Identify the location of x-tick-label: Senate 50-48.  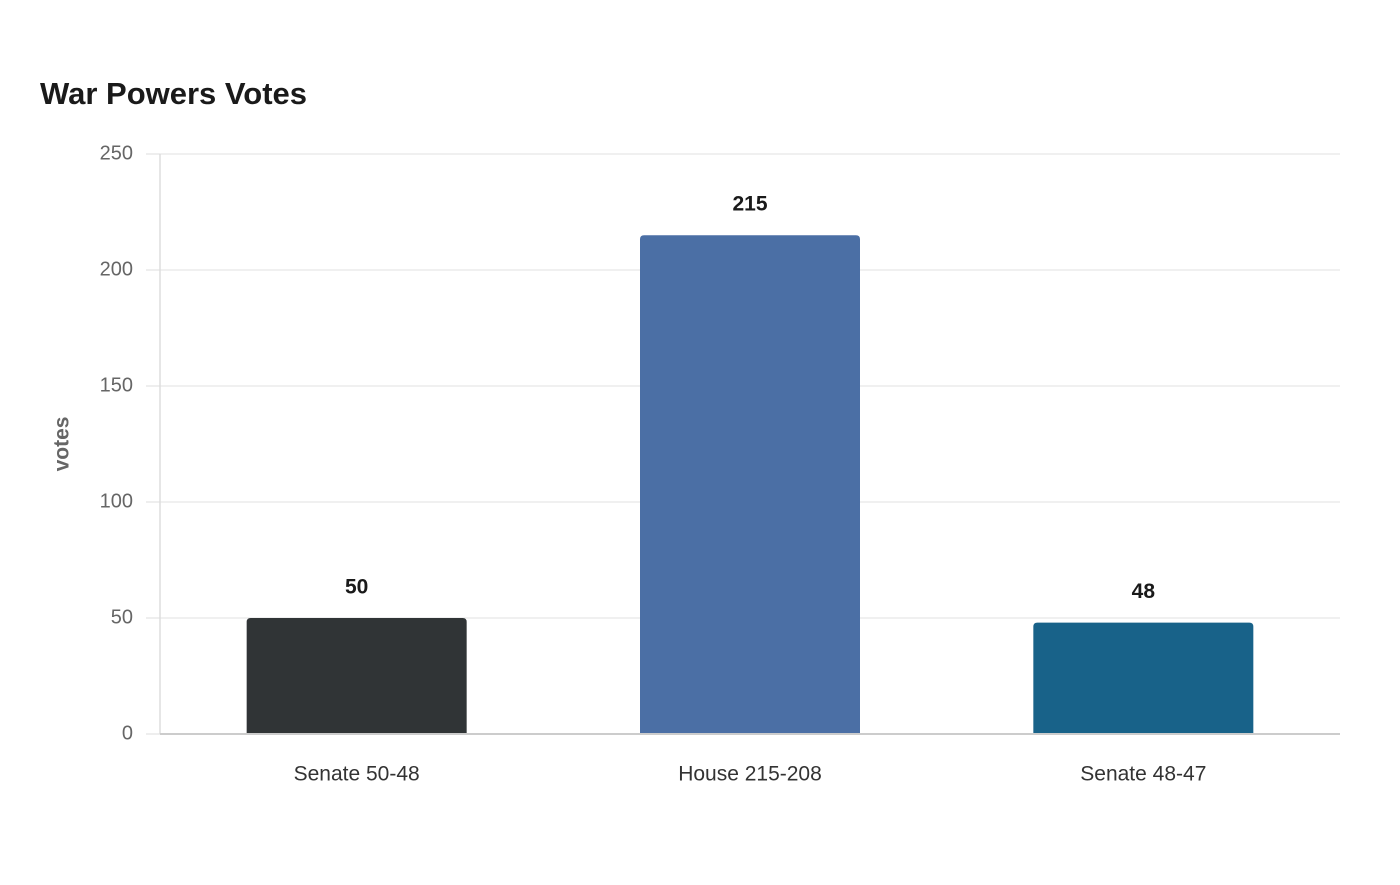
(357, 774).